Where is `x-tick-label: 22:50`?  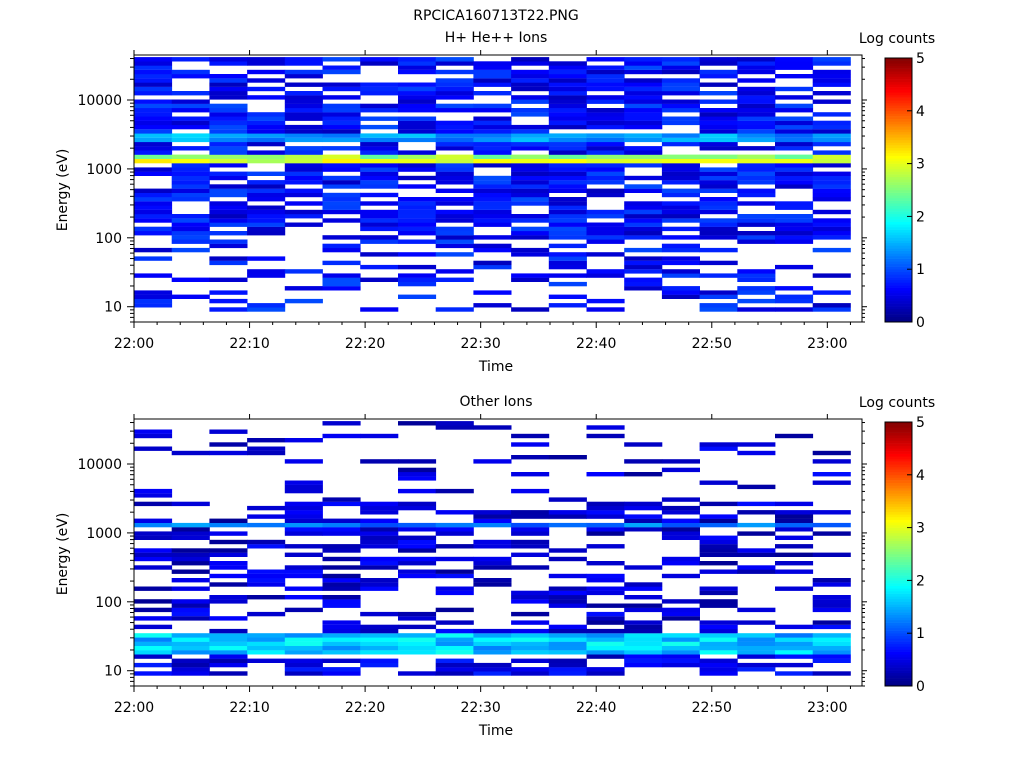
x-tick-label: 22:50 is located at coordinates (712, 344).